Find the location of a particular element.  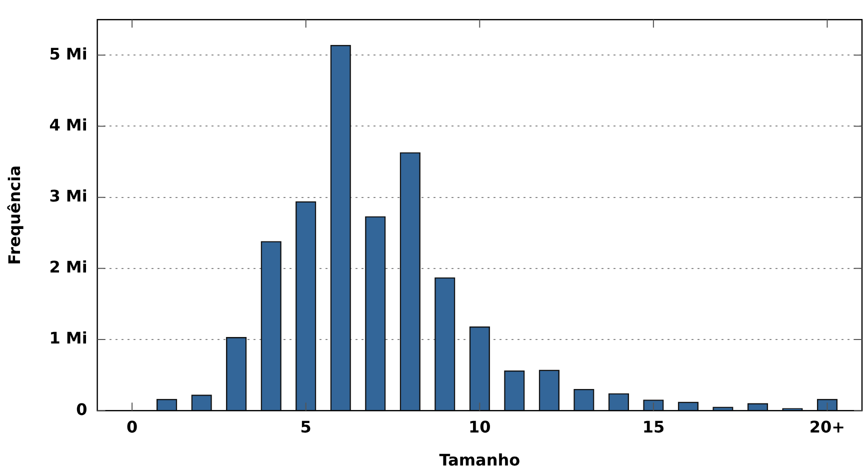

y-tick-label: 4 Mi is located at coordinates (68, 124).